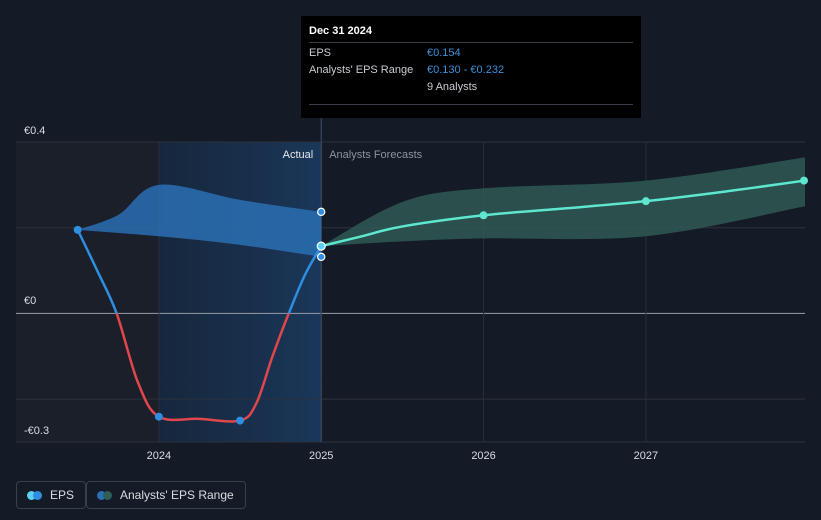  I want to click on legend-item-eps: EPS, so click(51, 495).